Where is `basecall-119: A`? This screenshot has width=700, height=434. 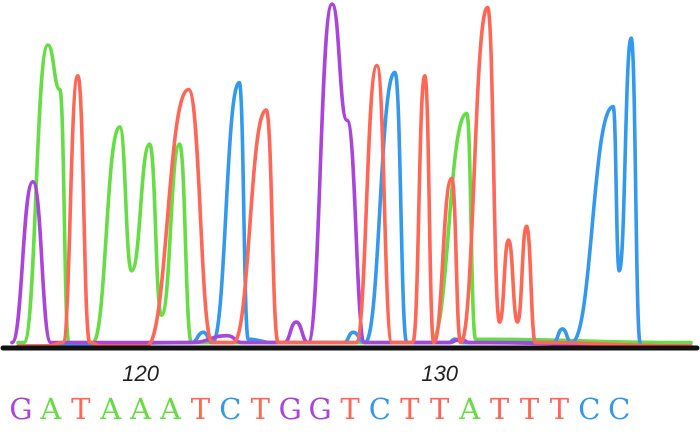 basecall-119: A is located at coordinates (110, 409).